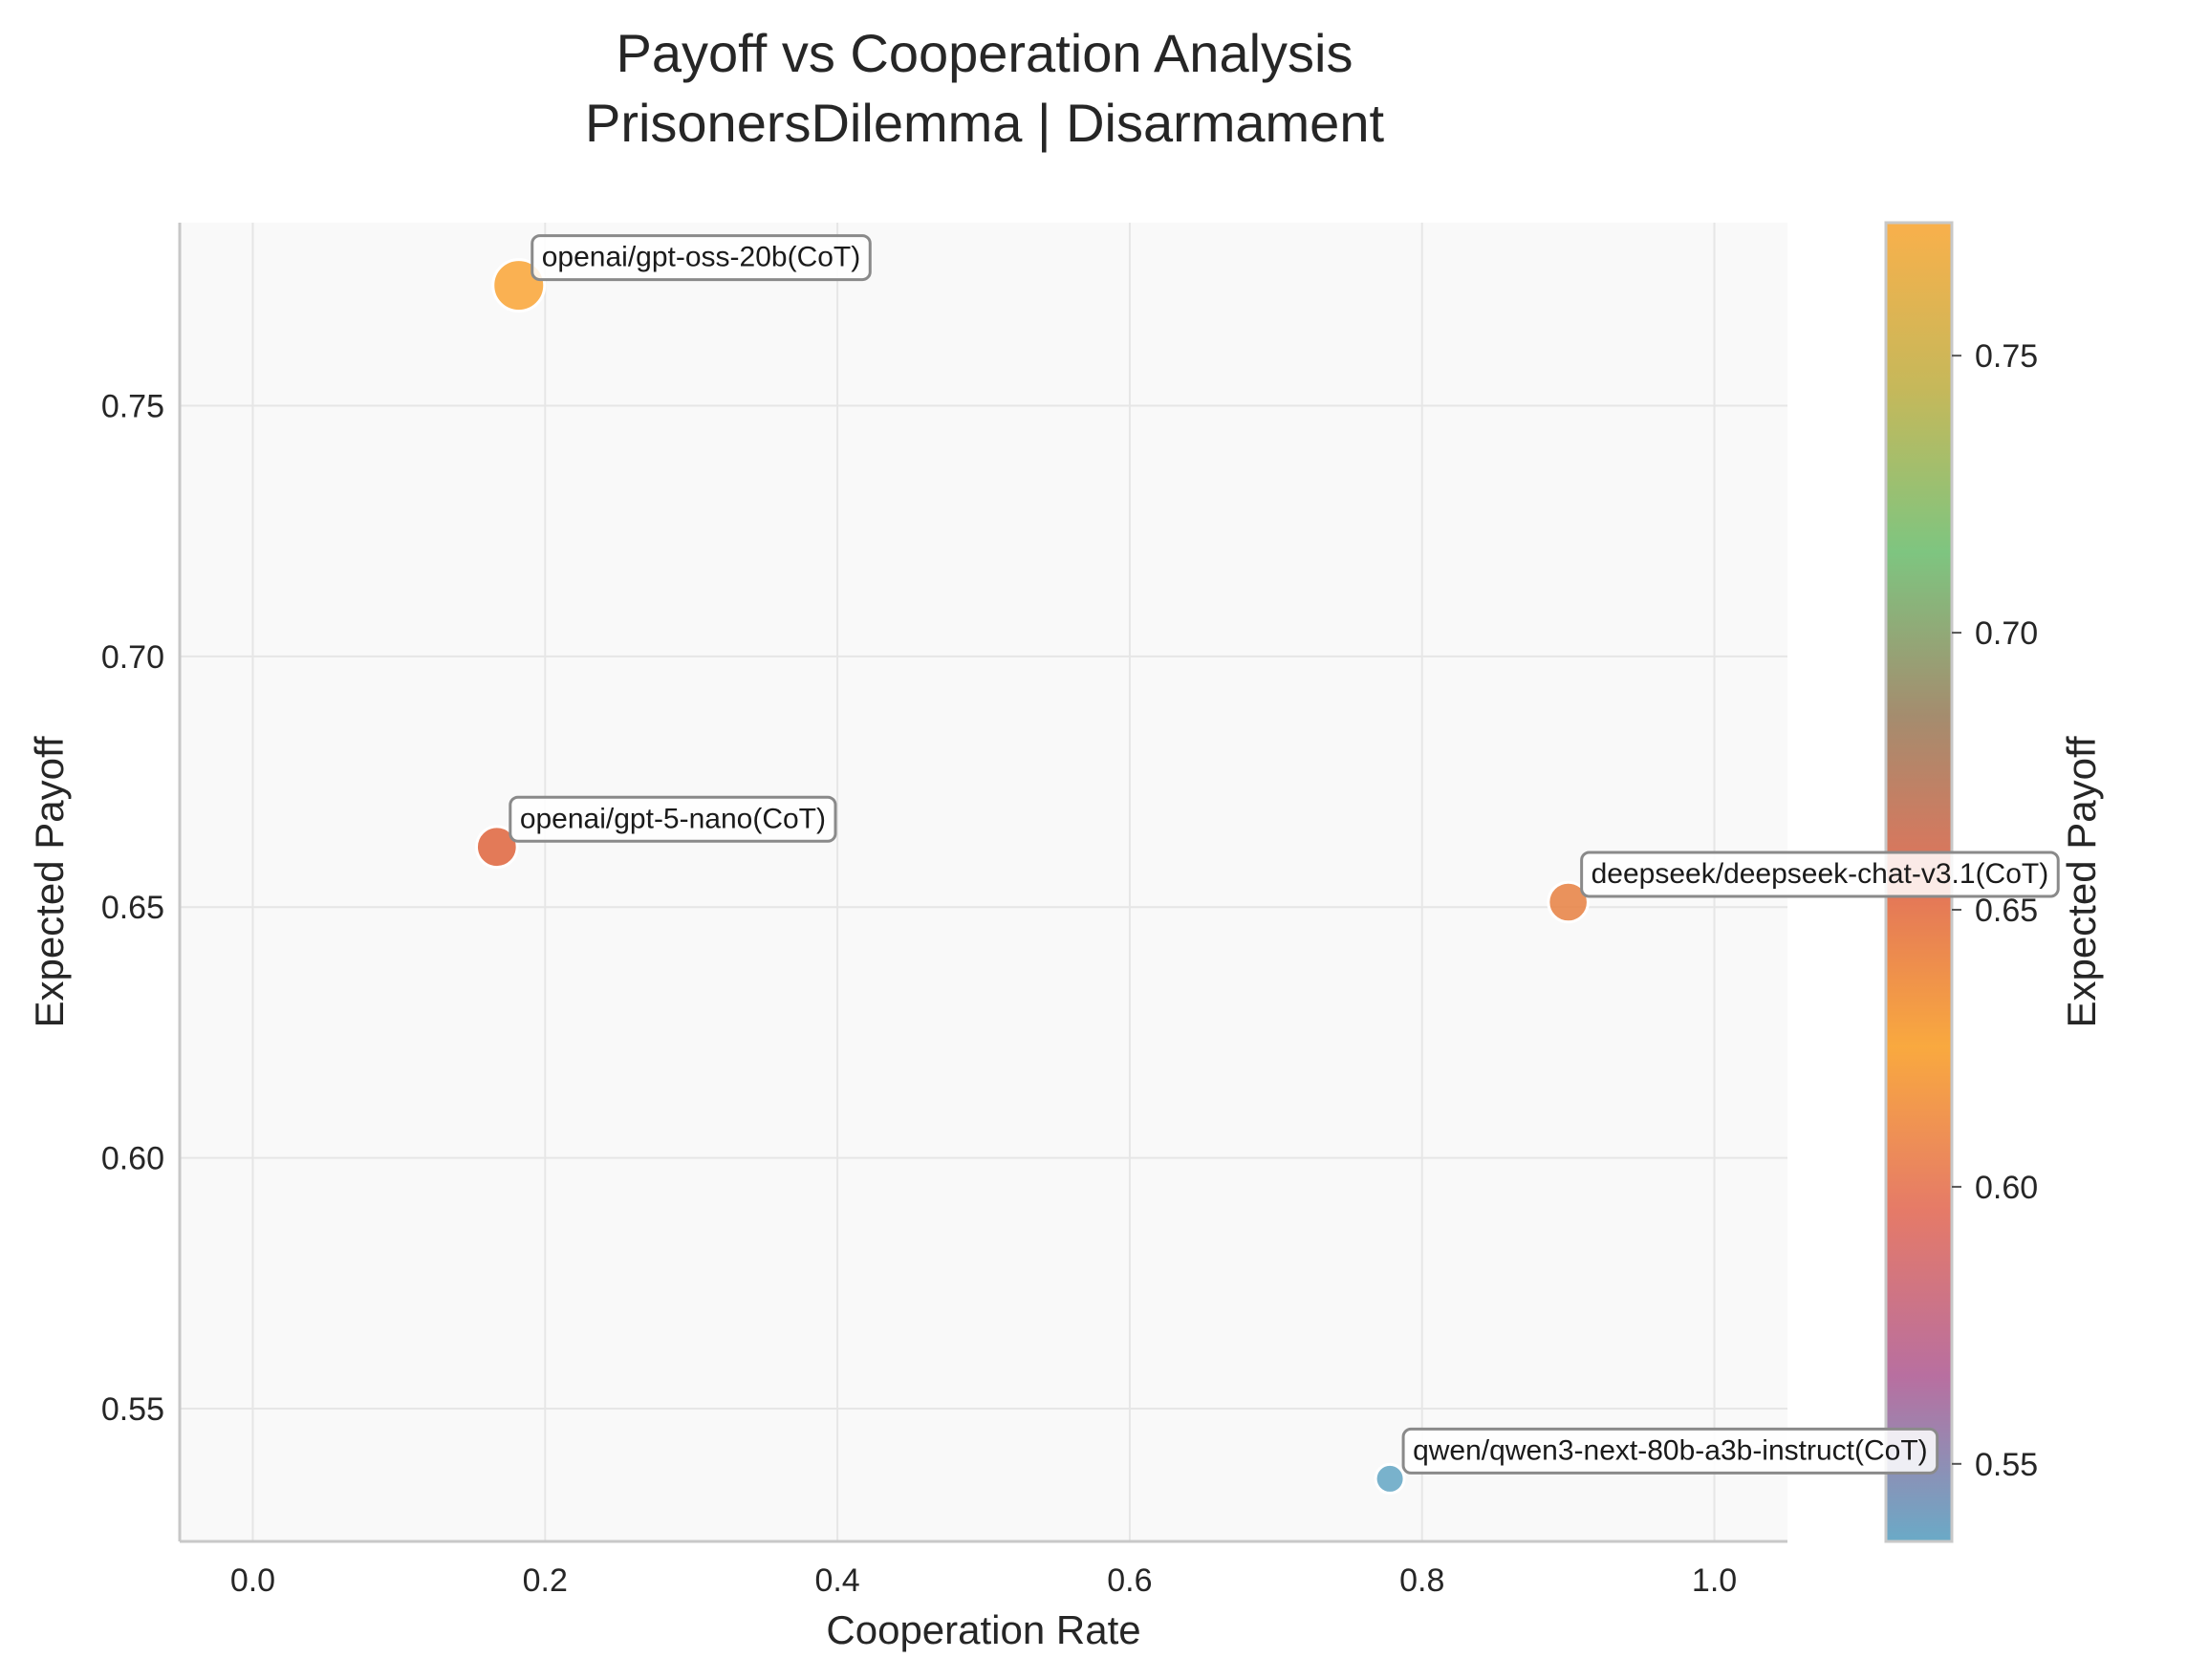 Image resolution: width=2187 pixels, height=1680 pixels. I want to click on colorbar-tick-labels: 0.55 0.60 0.65 0.70 0.75, so click(1995, 910).